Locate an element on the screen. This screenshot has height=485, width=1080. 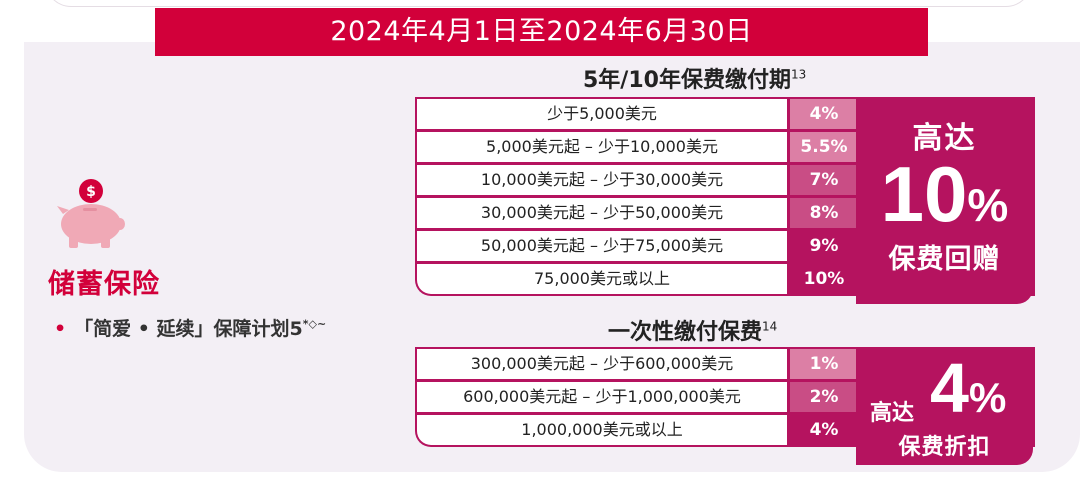
rate-cell: 8% is located at coordinates (824, 213).